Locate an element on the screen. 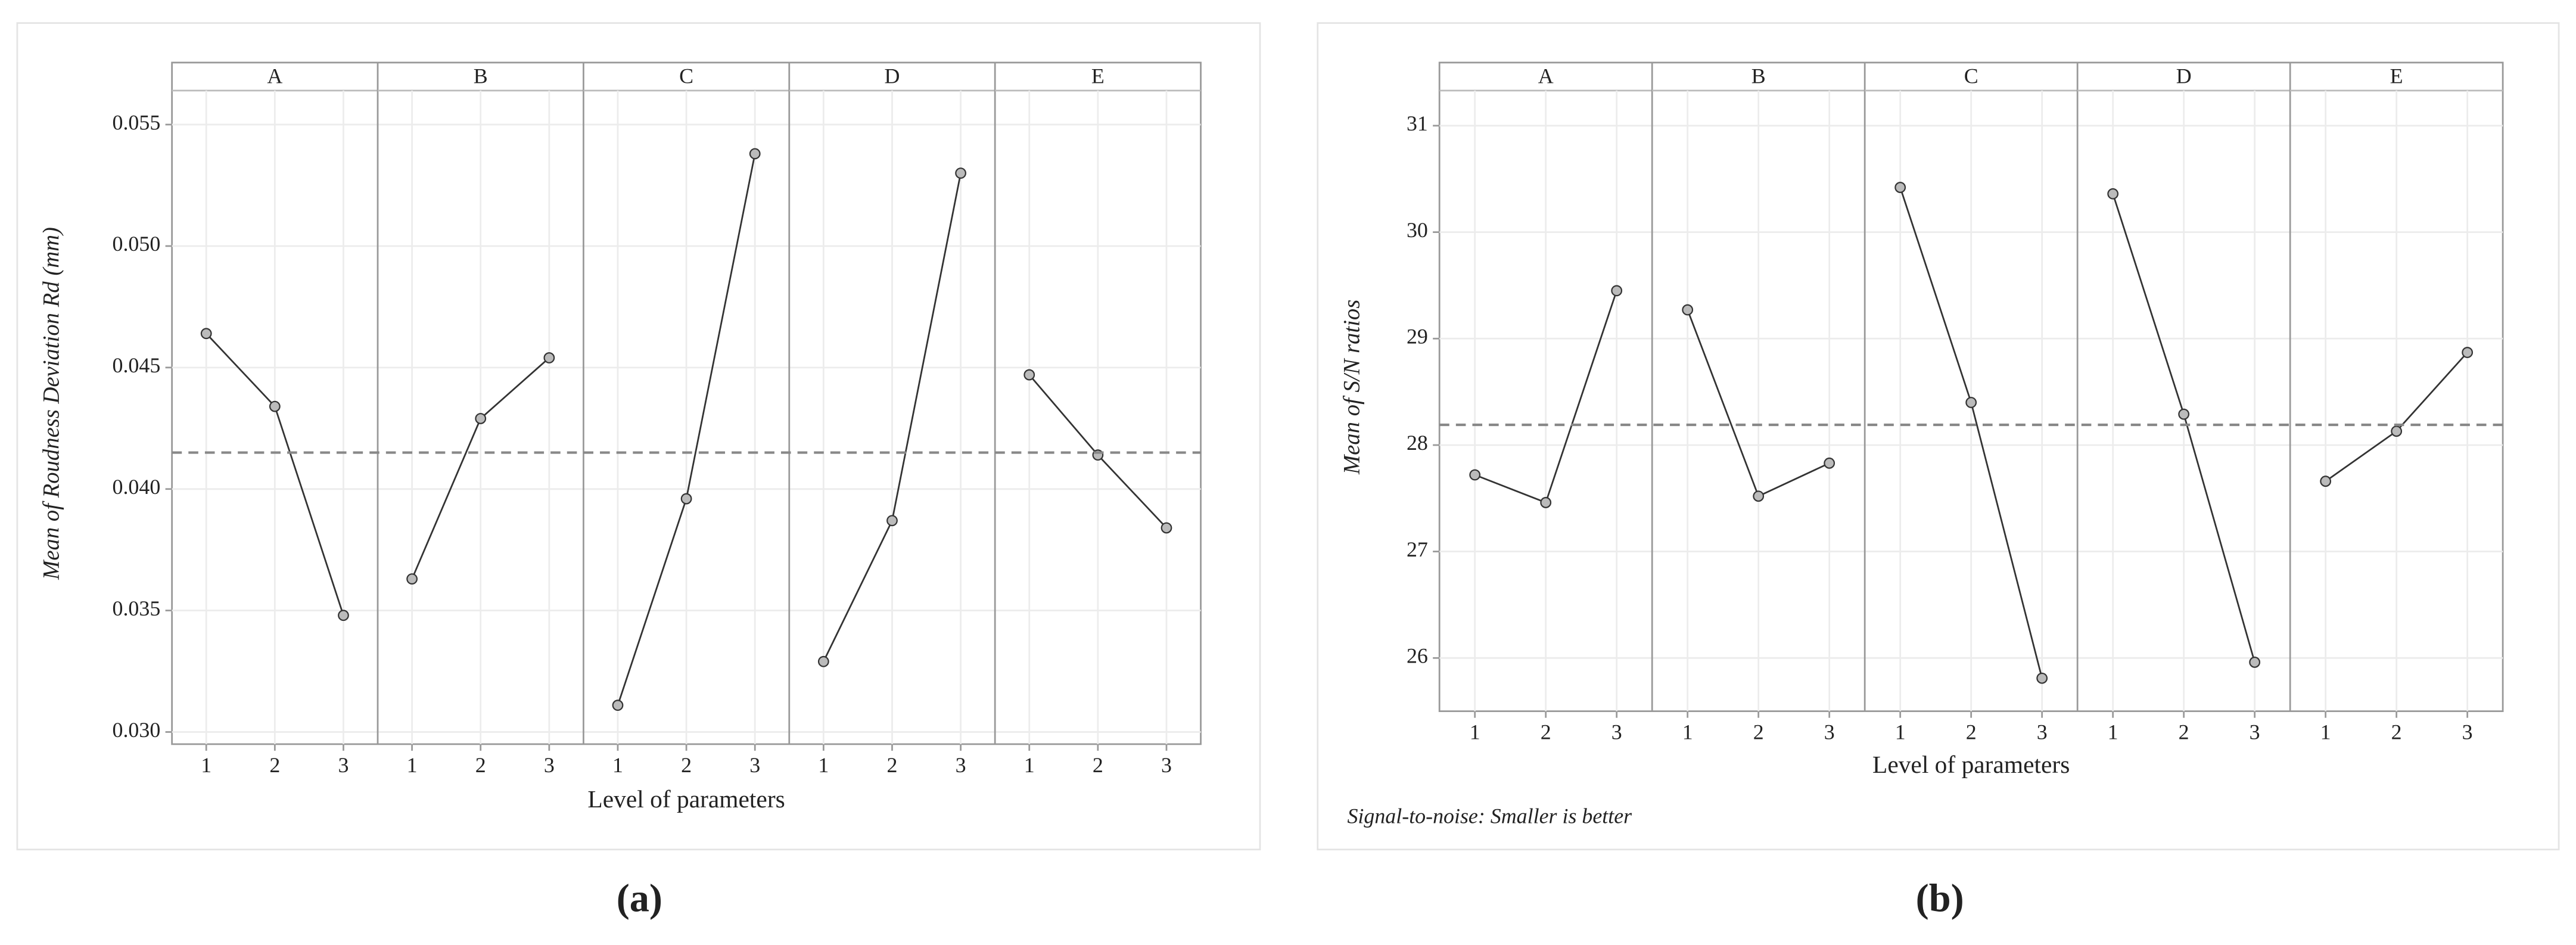 Image resolution: width=2576 pixels, height=945 pixels. caption: (b) is located at coordinates (1940, 898).